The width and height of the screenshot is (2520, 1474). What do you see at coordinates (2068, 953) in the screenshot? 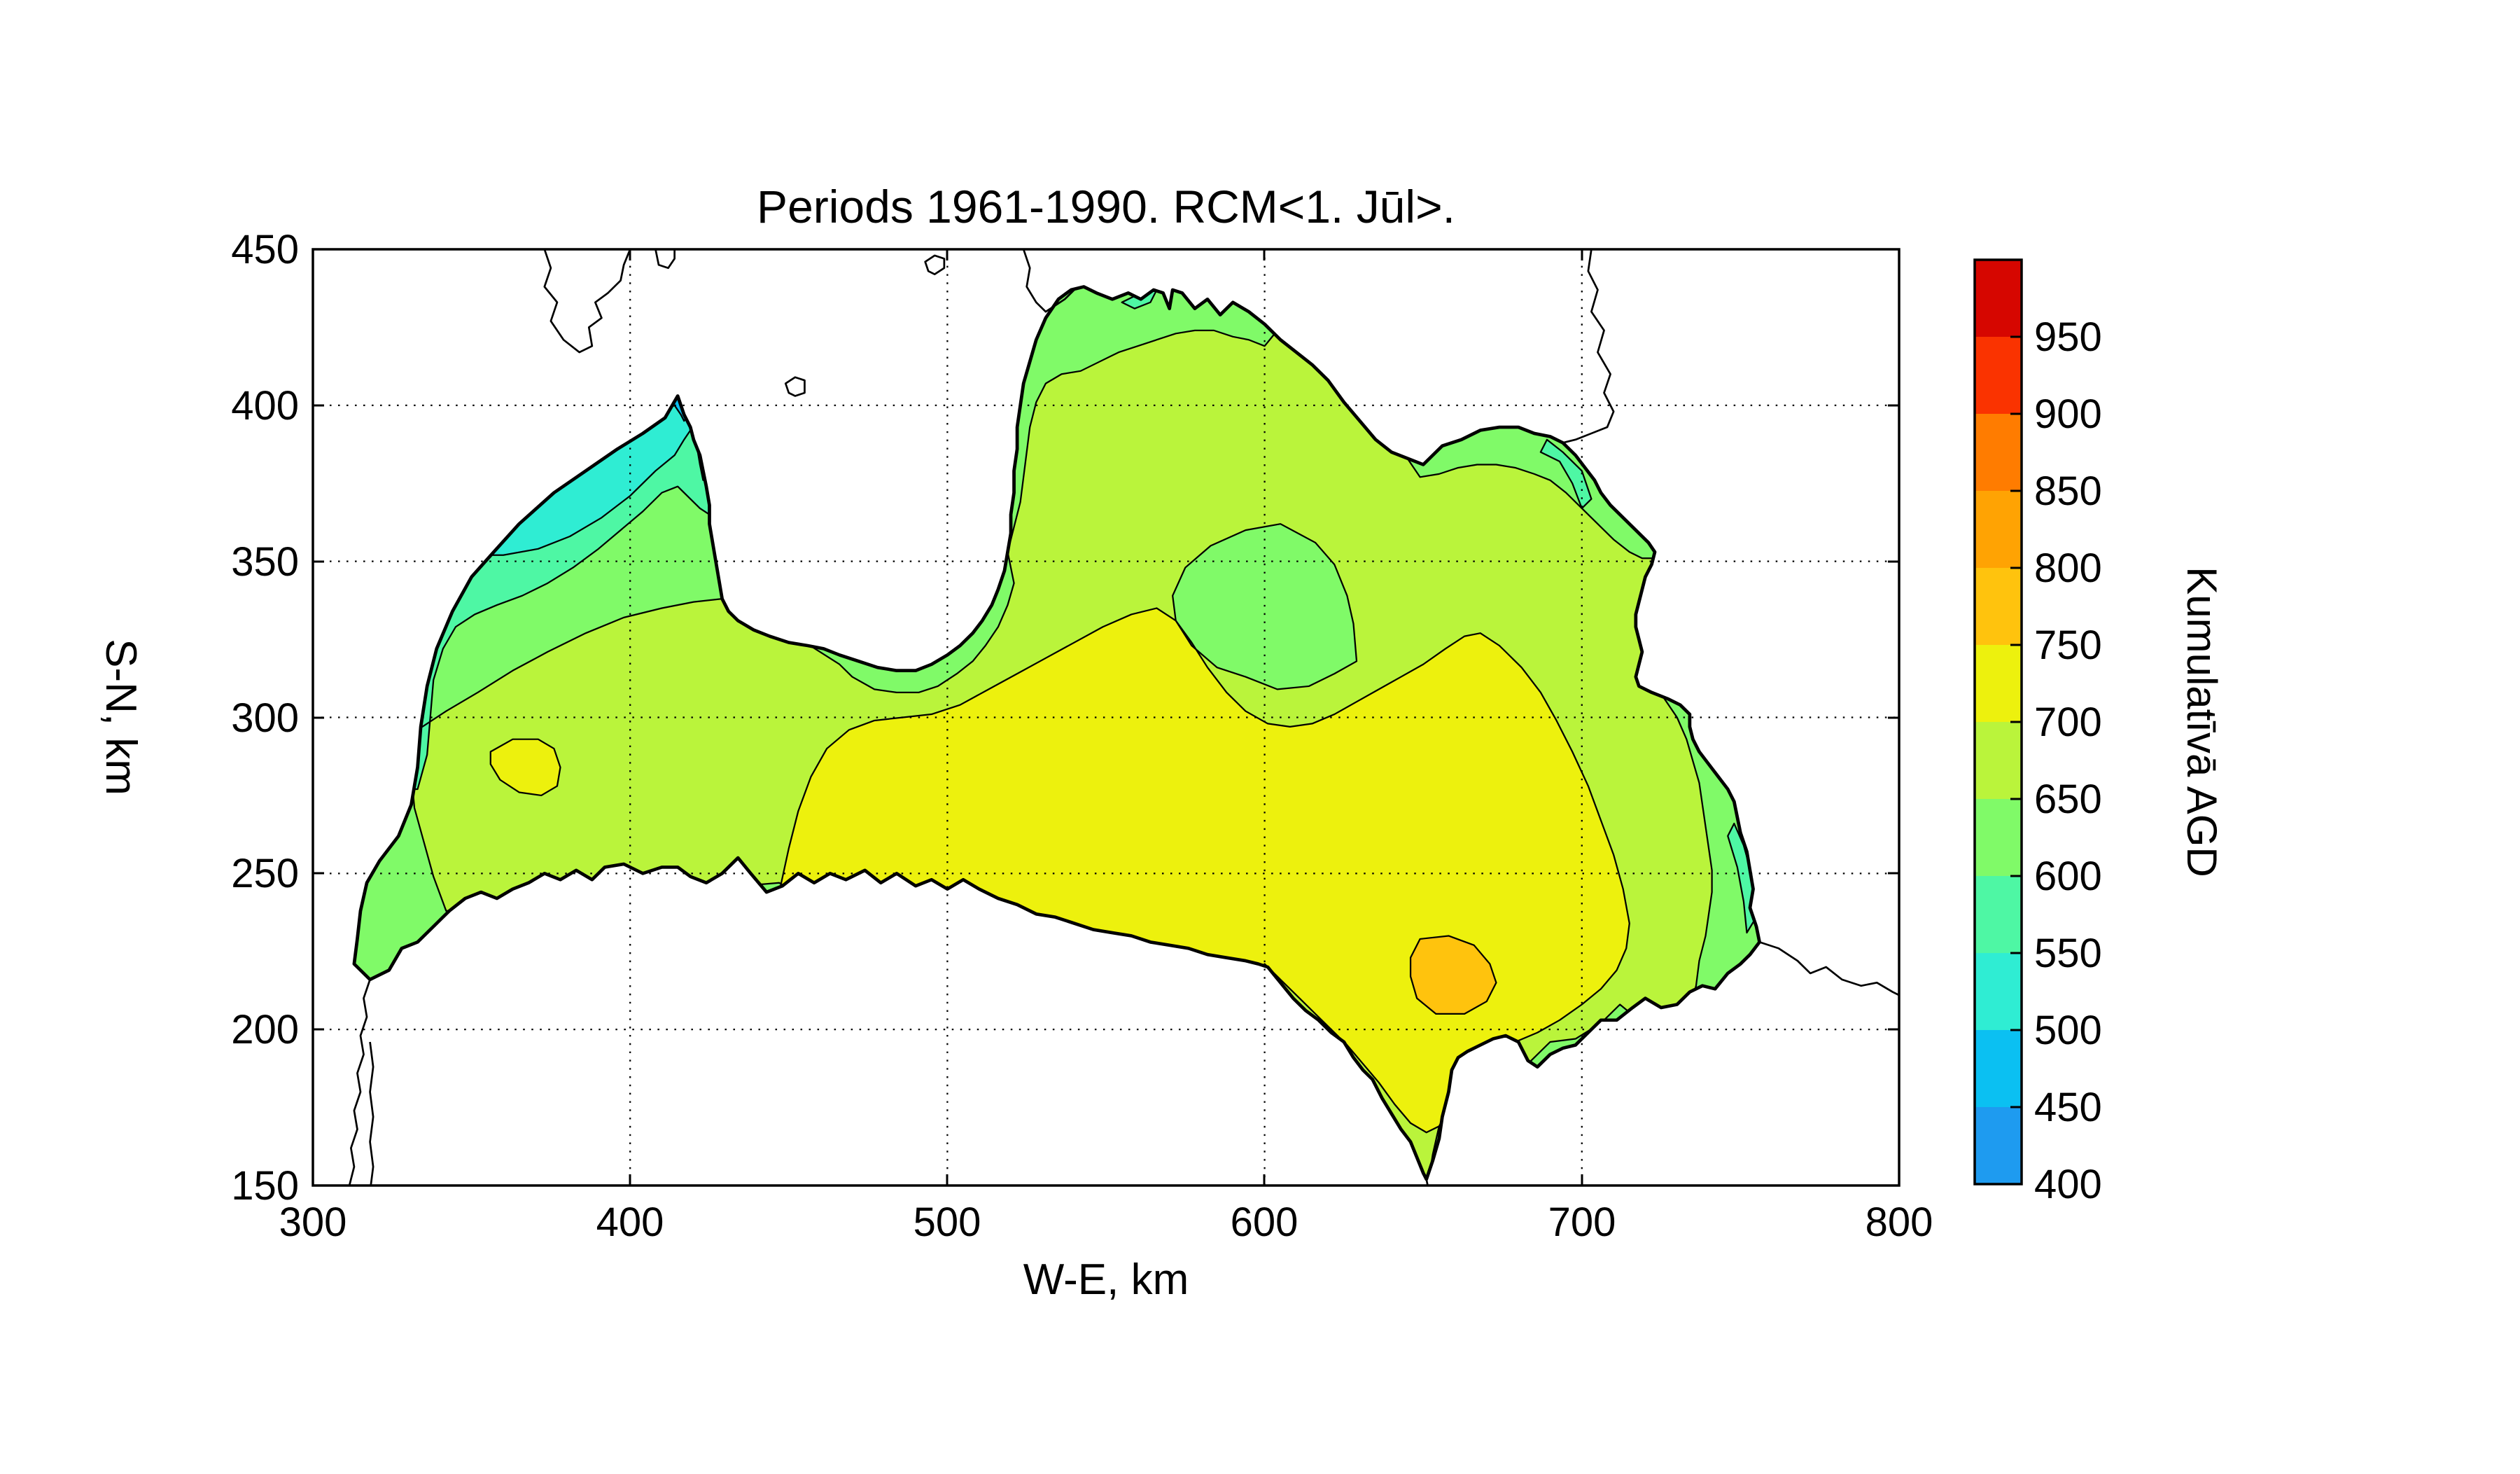
I see `colorbar-label-550: 550` at bounding box center [2068, 953].